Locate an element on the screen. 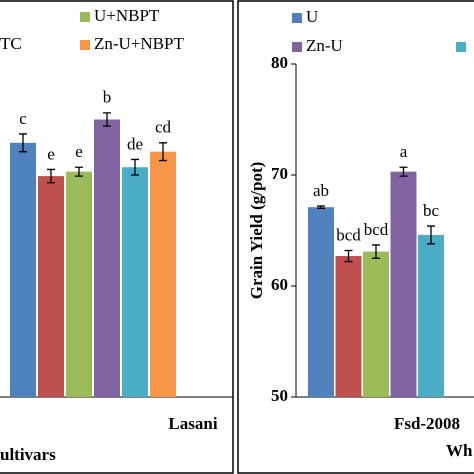 This screenshot has height=474, width=474. legend-label: TC is located at coordinates (11, 43).